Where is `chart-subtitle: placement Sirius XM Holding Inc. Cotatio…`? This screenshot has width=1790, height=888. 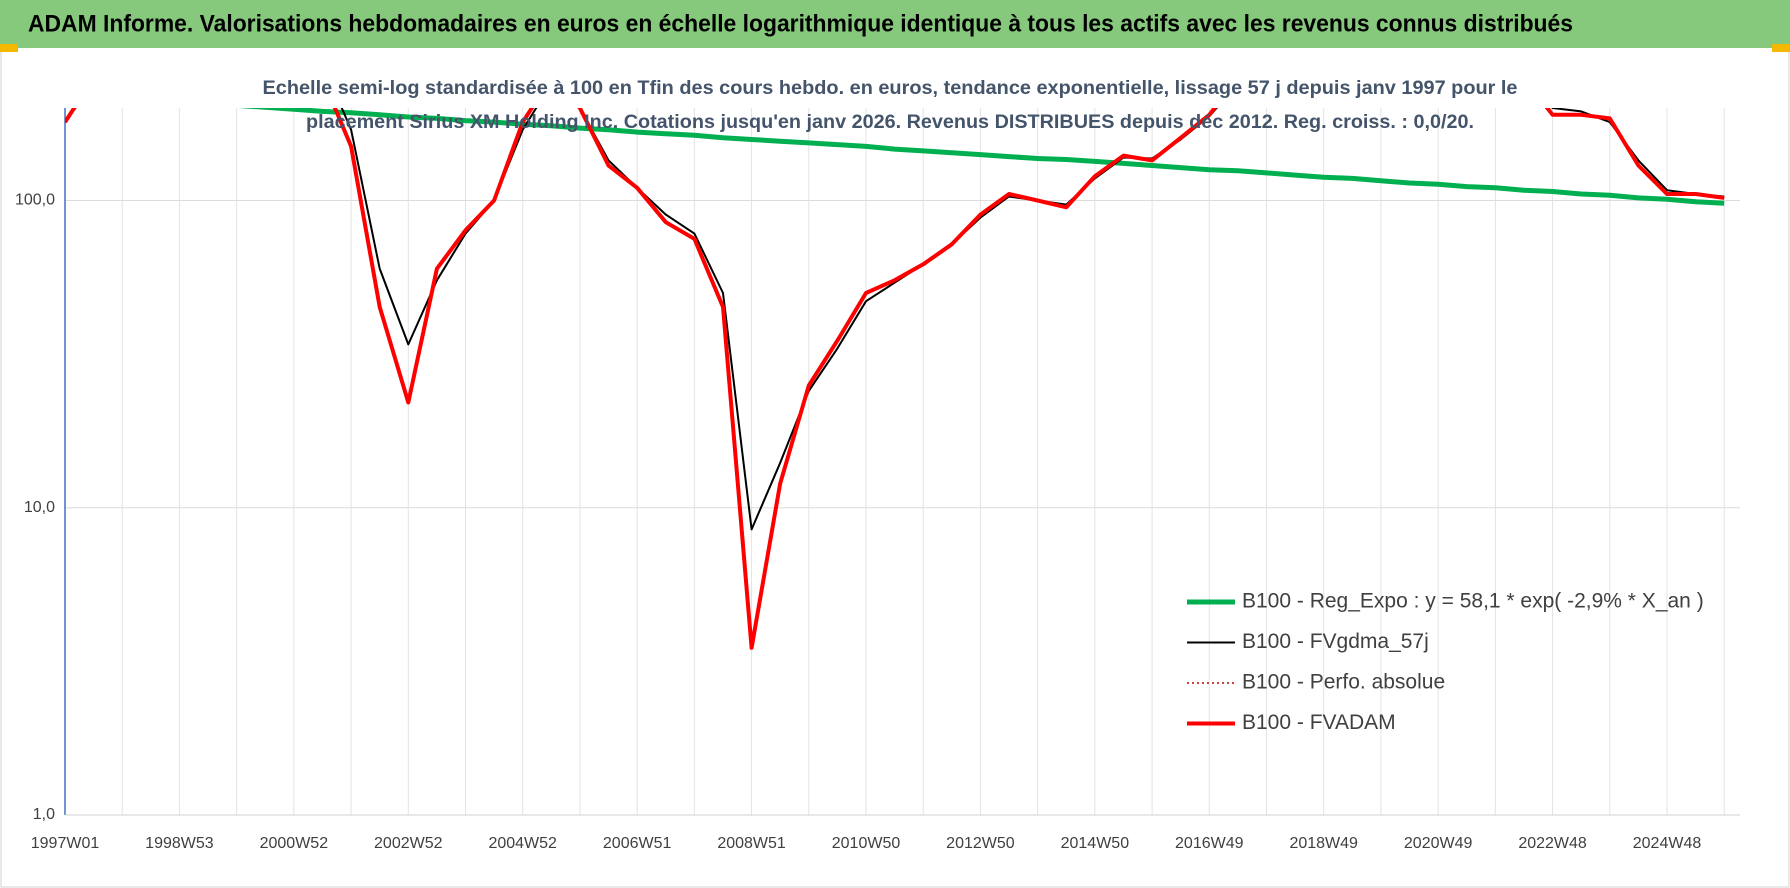
chart-subtitle: placement Sirius XM Holding Inc. Cotatio… is located at coordinates (890, 122).